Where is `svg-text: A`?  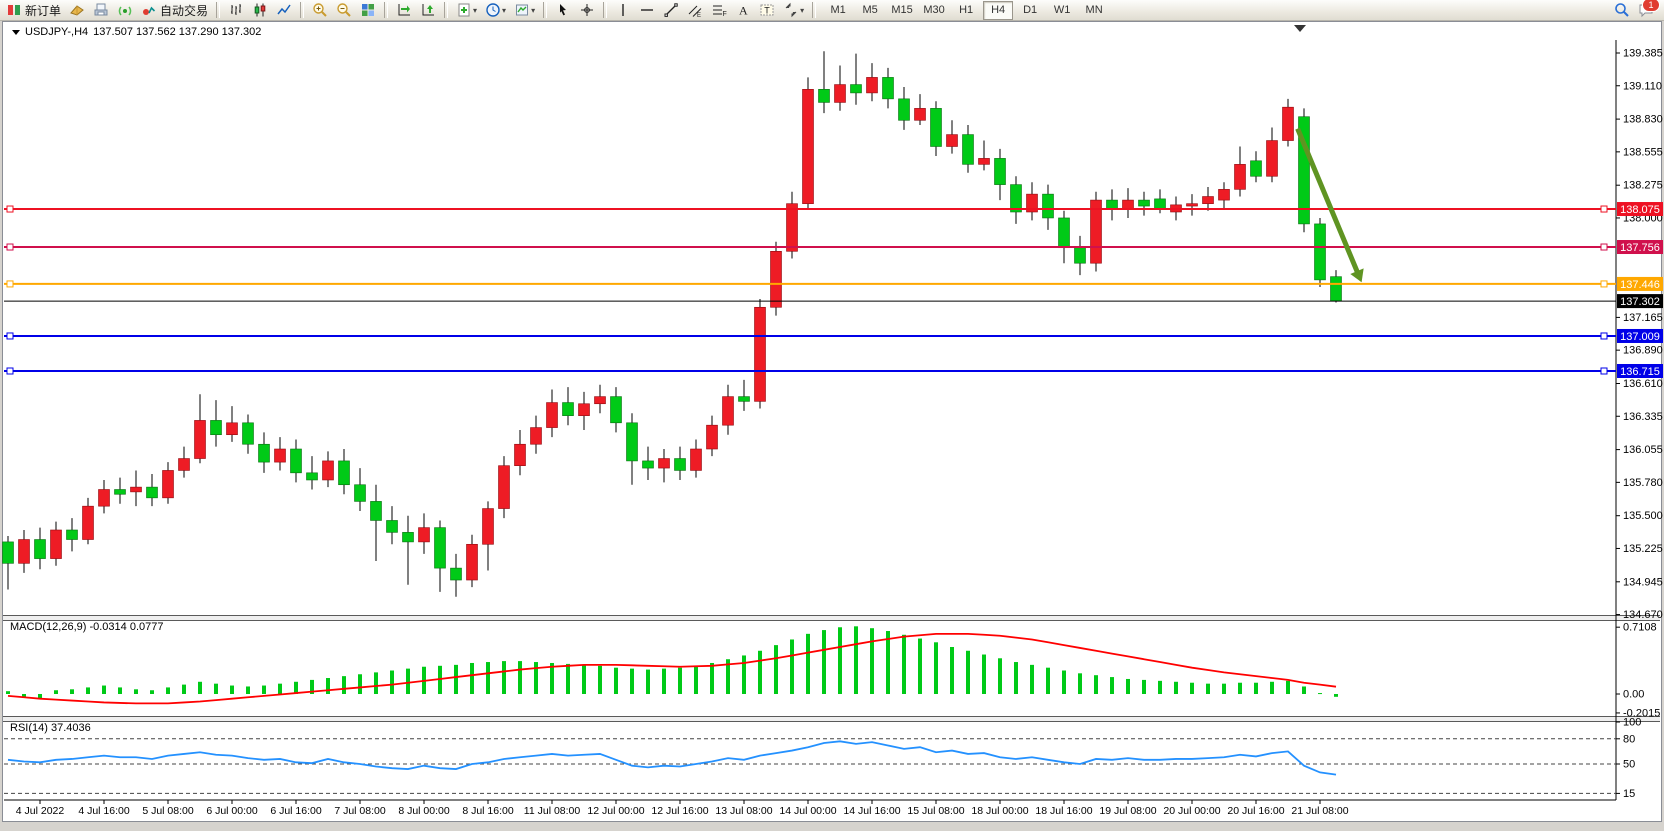 svg-text: A is located at coordinates (743, 11).